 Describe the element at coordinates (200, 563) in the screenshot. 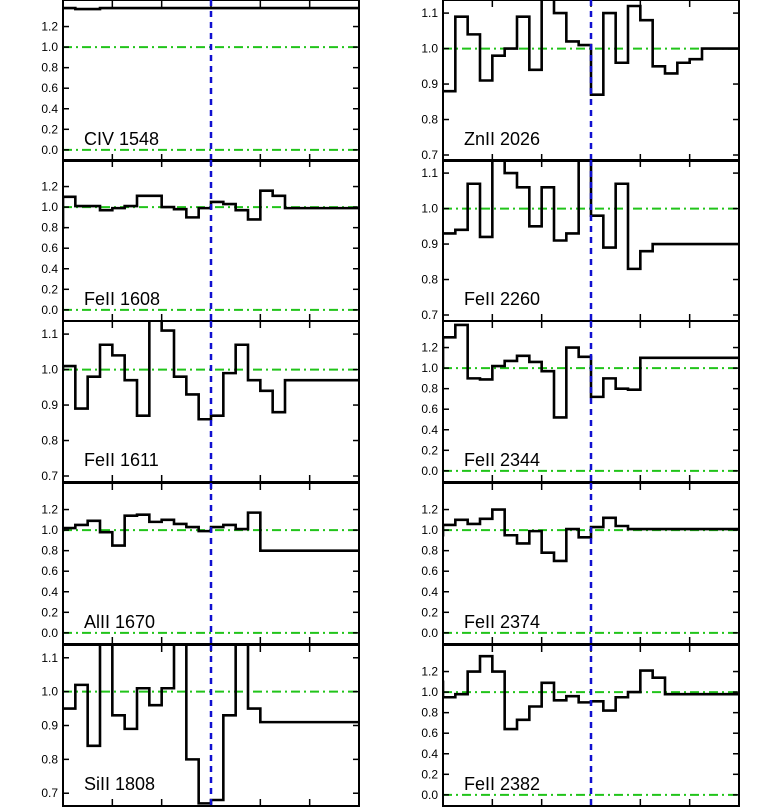

I see `panel-alii-1670: 0.0 0.2 0.4 0.6 0.8 1.0 1.2 AlII 1670` at that location.